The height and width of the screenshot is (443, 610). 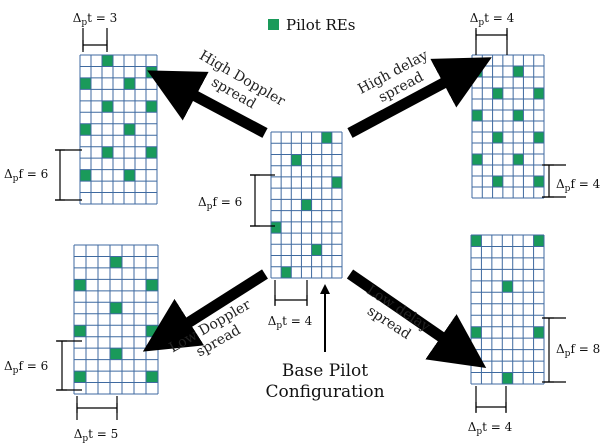 I want to click on low-delay-dt-label: Δpt = 4, so click(x=490, y=428).